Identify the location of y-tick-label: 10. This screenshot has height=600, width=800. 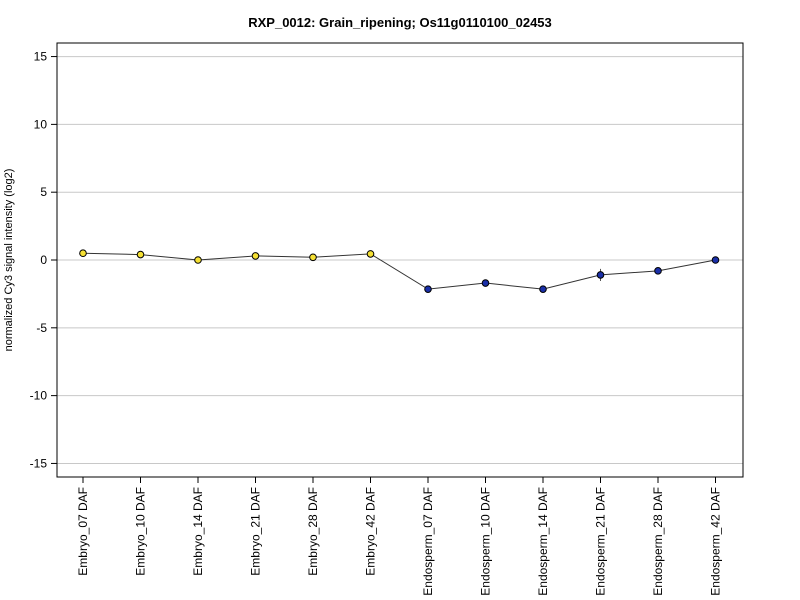
(41, 124).